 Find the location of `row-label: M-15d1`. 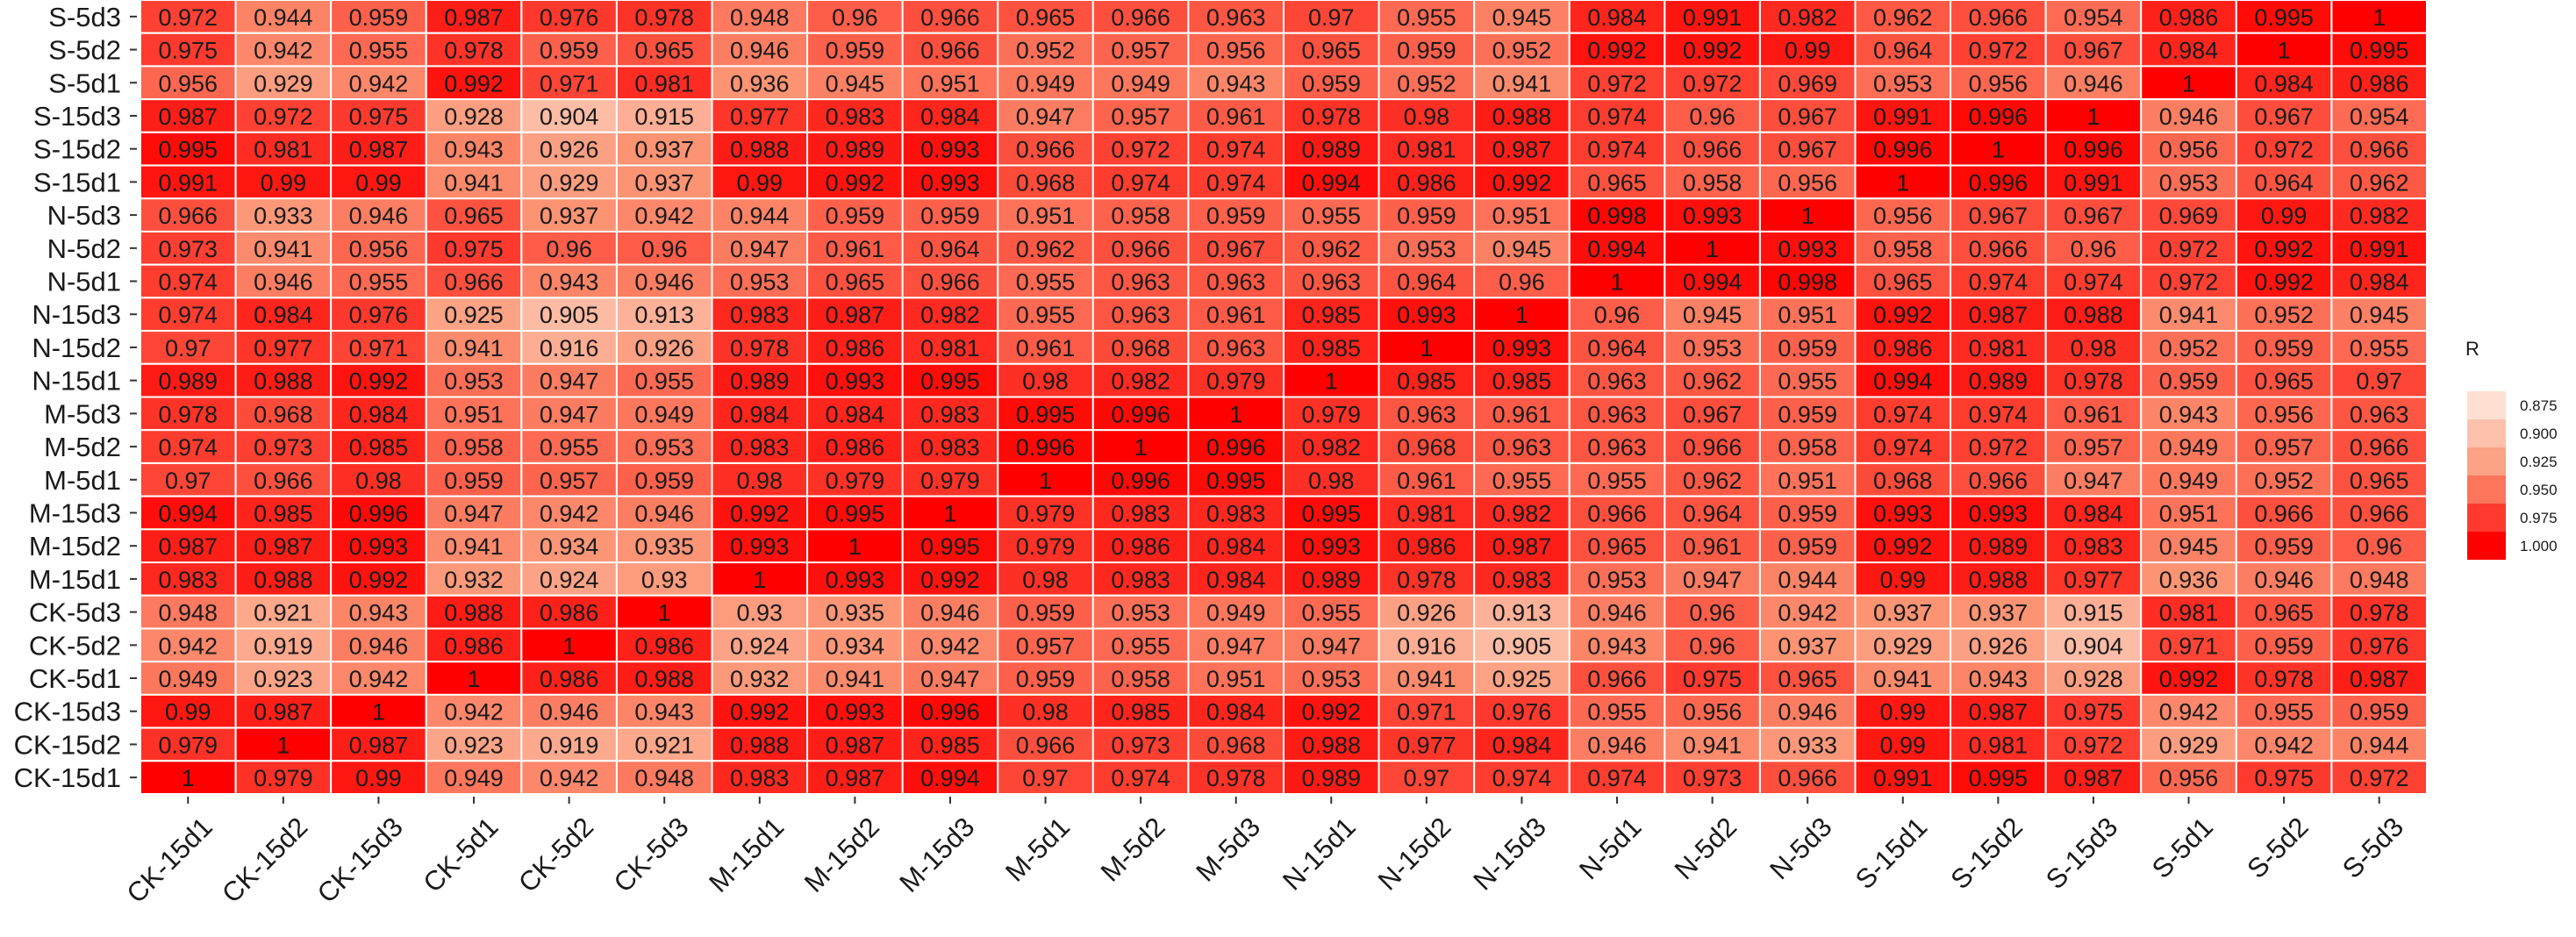

row-label: M-15d1 is located at coordinates (75, 580).